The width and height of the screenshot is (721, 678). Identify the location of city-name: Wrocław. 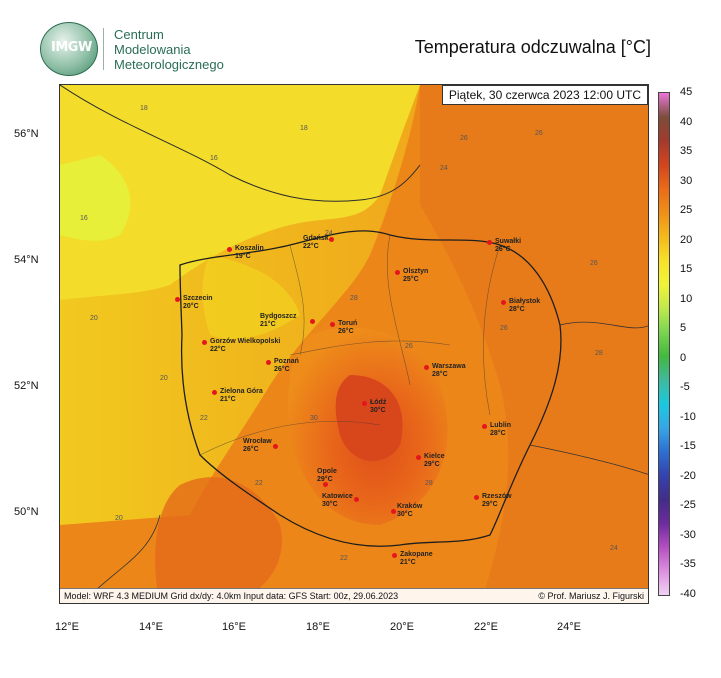
(257, 441).